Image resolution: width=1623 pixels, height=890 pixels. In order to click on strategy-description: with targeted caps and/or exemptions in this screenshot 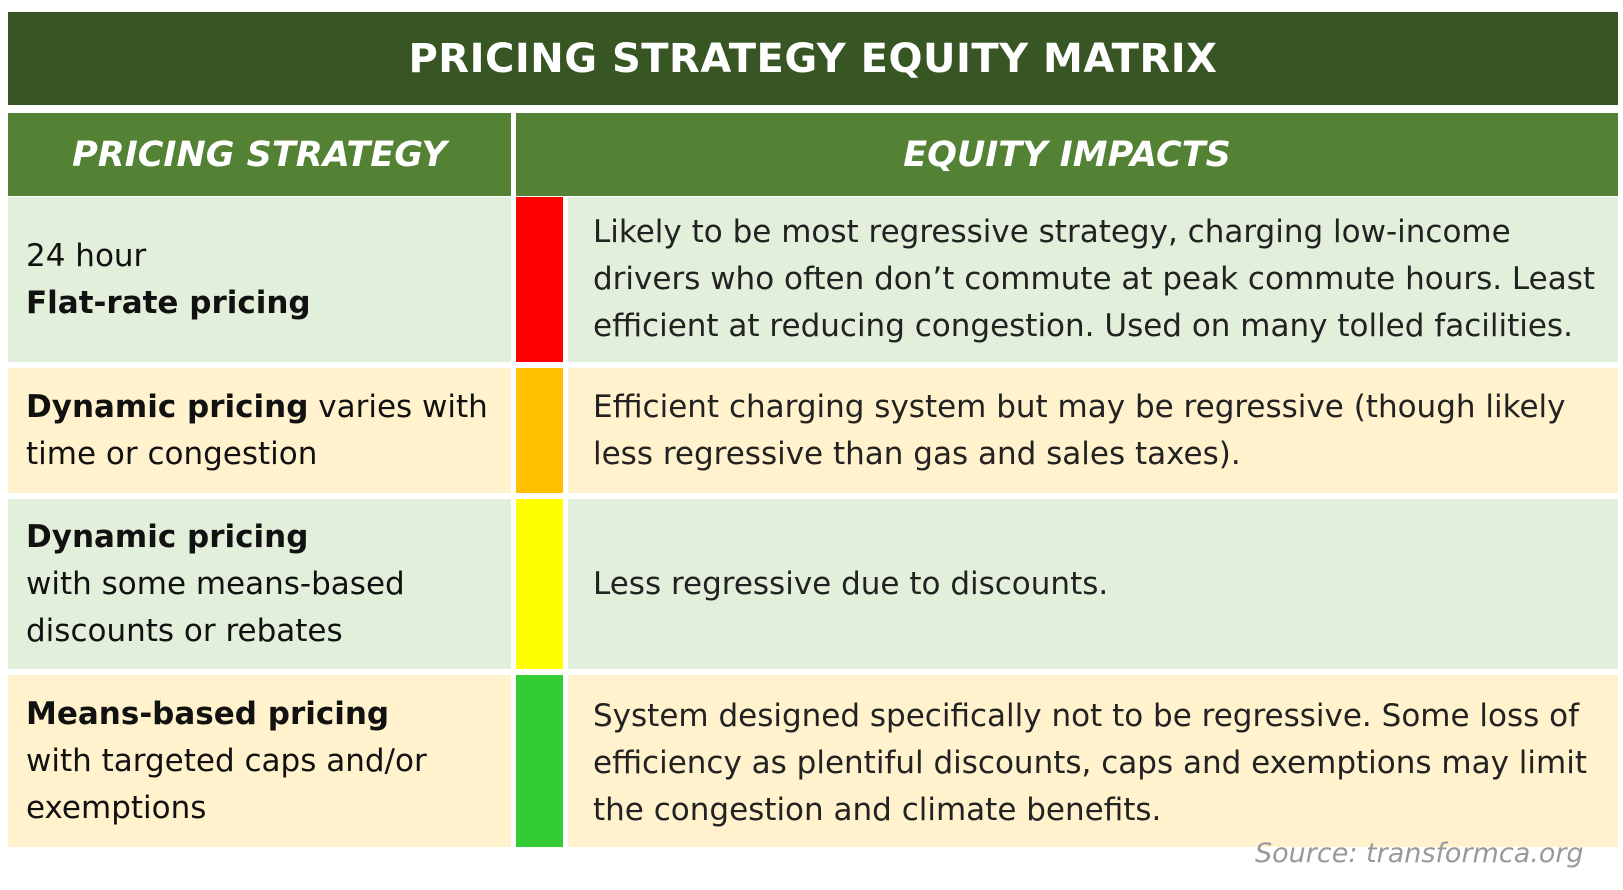, I will do `click(226, 784)`.